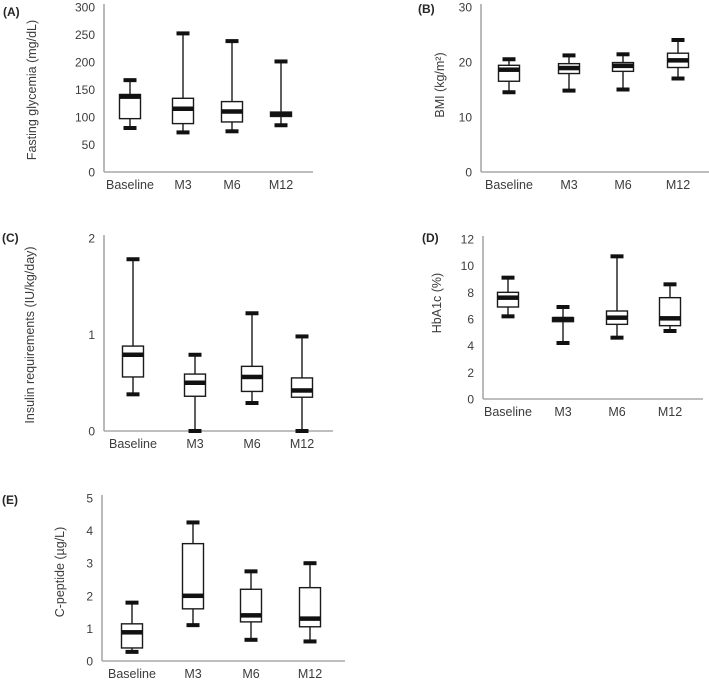  Describe the element at coordinates (466, 8) in the screenshot. I see `y-tick-label: 30` at that location.